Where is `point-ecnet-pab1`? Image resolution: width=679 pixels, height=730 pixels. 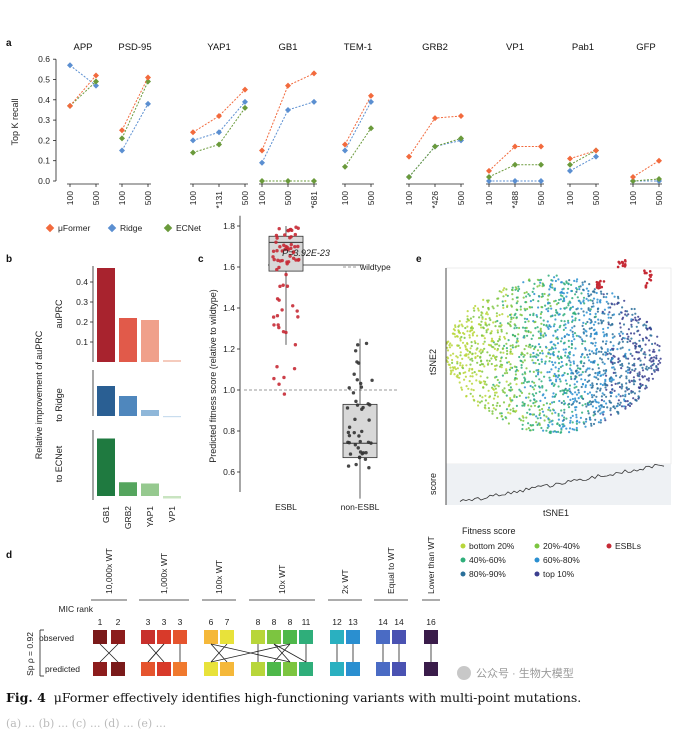 point-ecnet-pab1 is located at coordinates (570, 164).